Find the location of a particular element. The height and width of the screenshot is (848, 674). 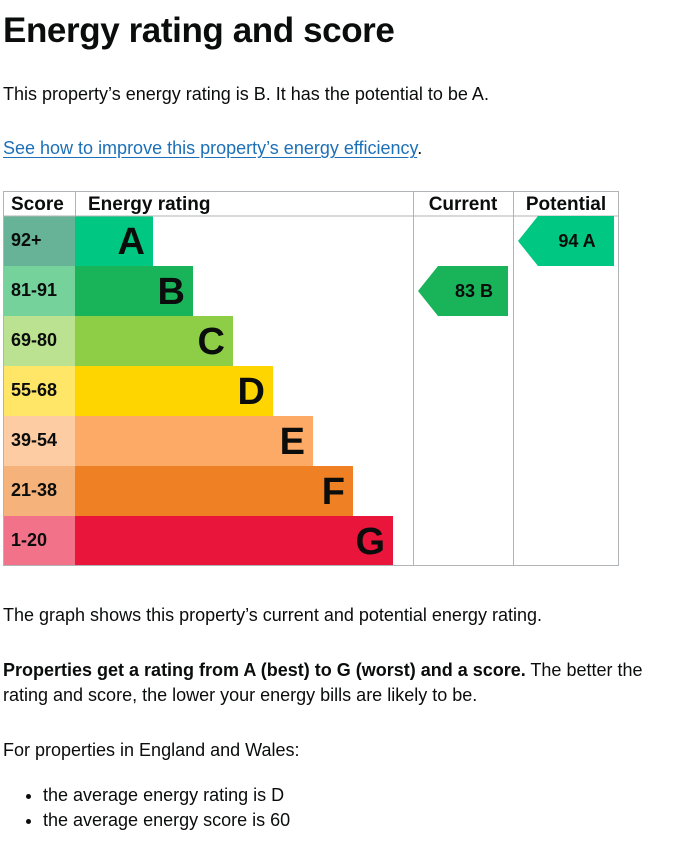

score-cell-g is located at coordinates (39, 541).